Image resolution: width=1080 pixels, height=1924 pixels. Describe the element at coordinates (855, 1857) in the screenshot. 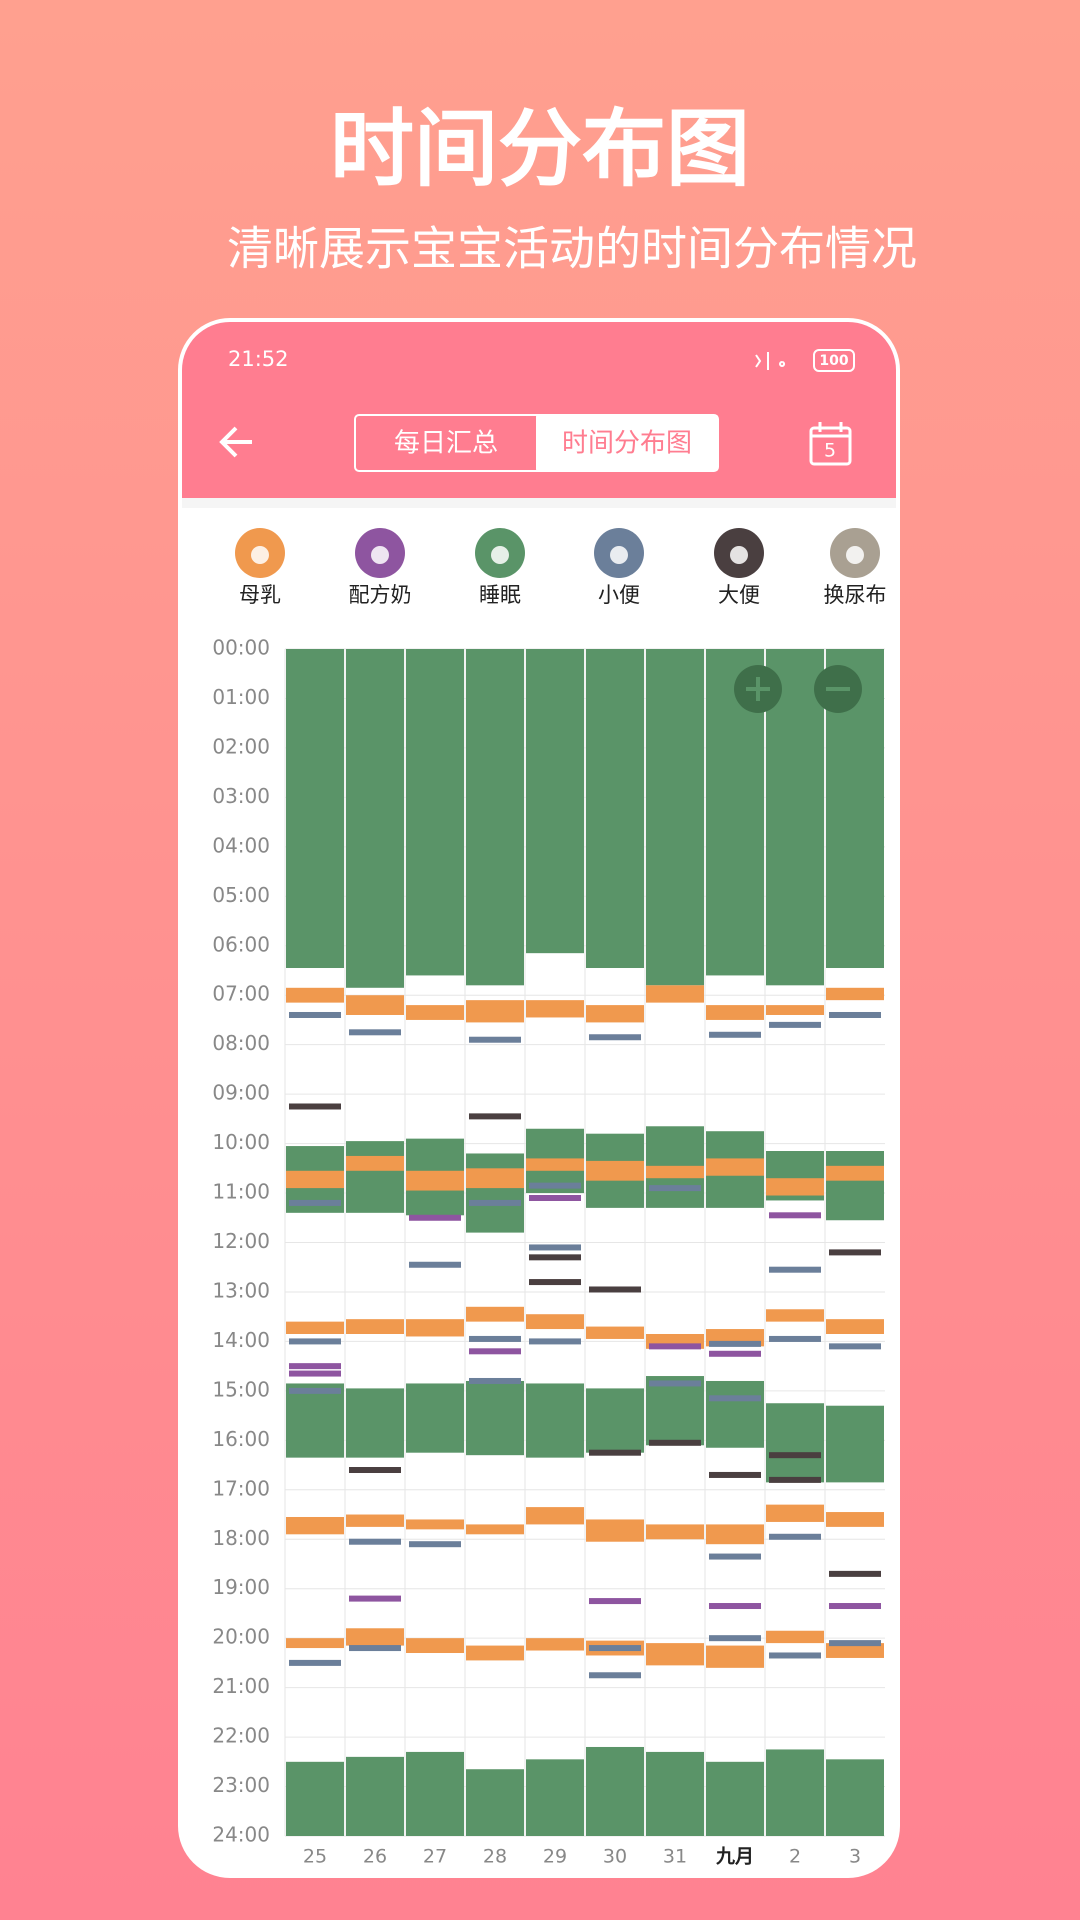

I see `x-tick-label: 3` at that location.